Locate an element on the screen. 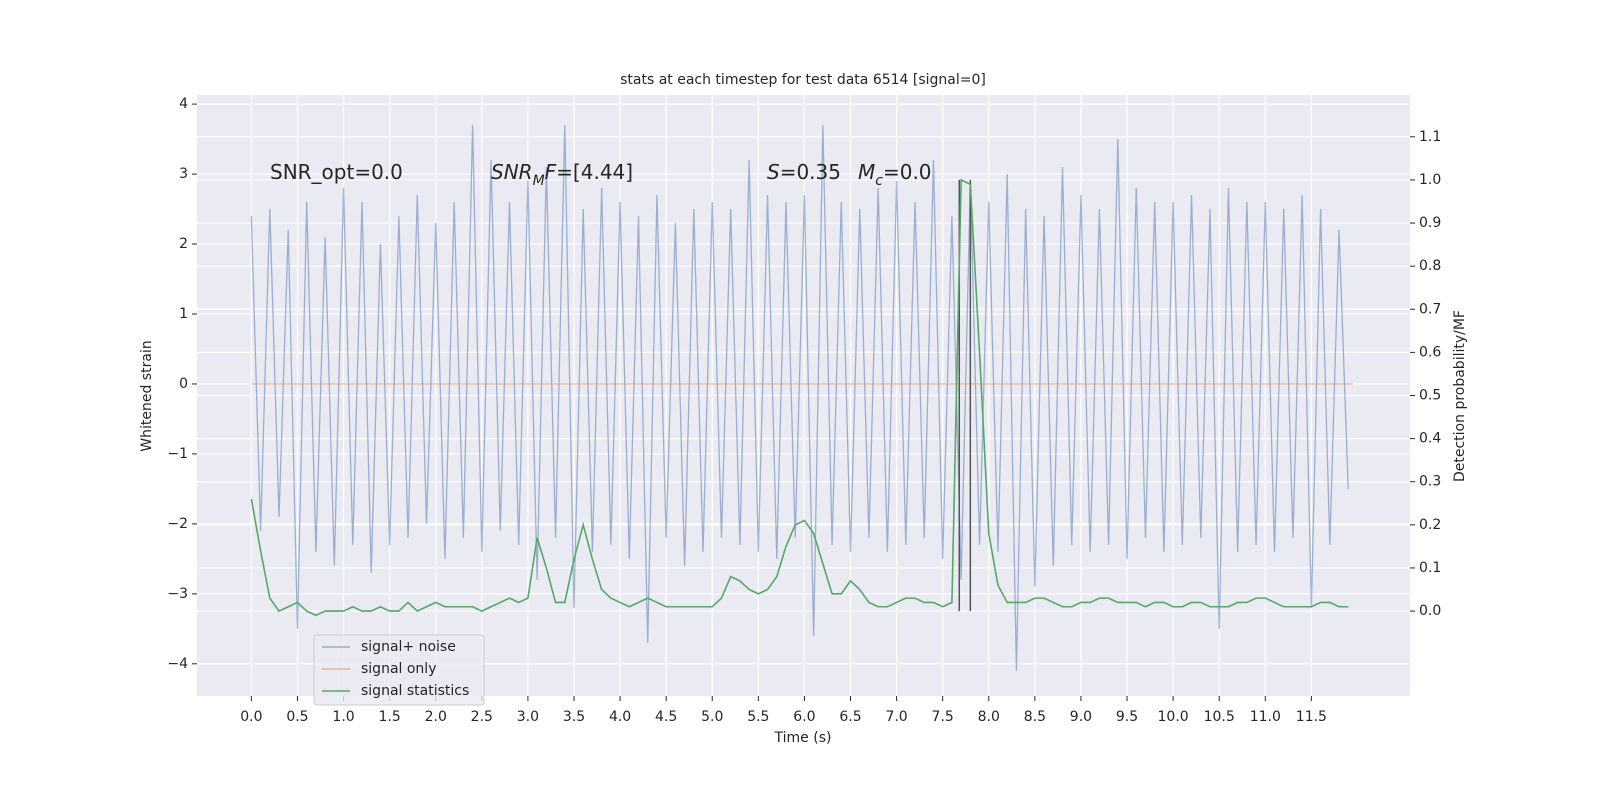 The height and width of the screenshot is (800, 1600). x-tick-label: 11.0 is located at coordinates (1265, 717).